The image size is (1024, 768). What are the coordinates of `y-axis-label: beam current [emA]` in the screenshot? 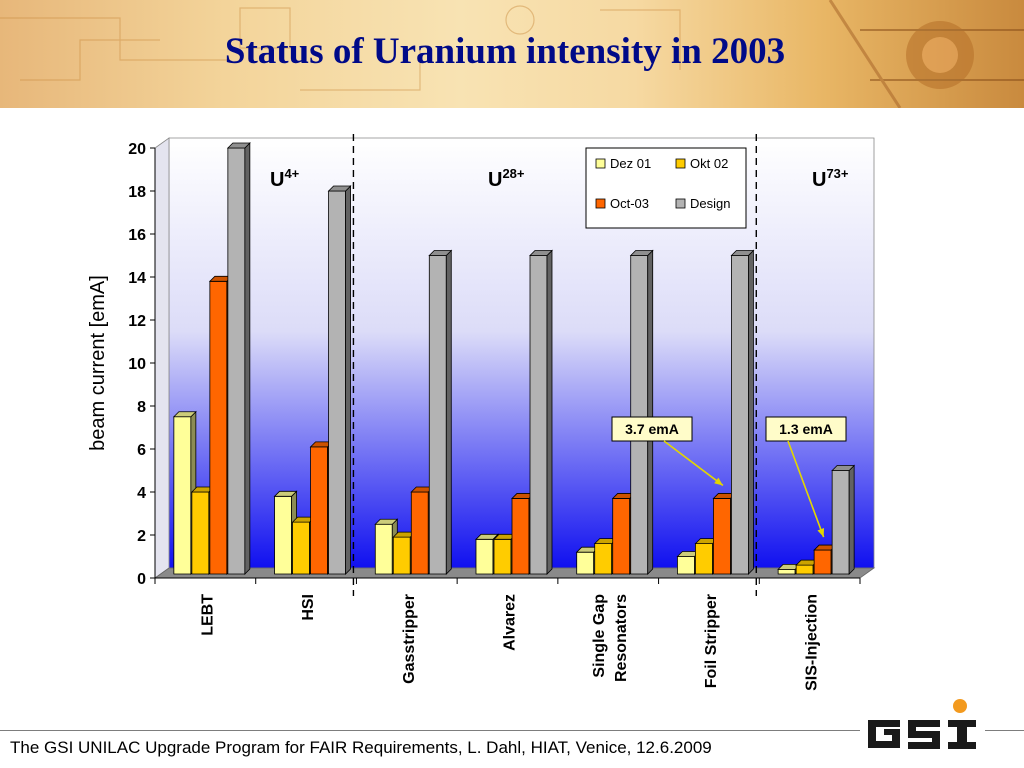 It's located at (98, 363).